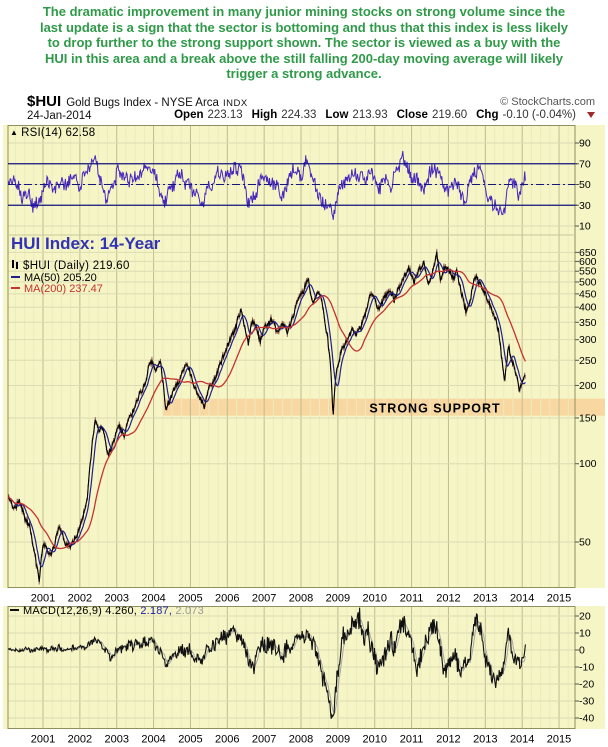 The image size is (608, 747). What do you see at coordinates (588, 323) in the screenshot?
I see `svg-text: 350` at bounding box center [588, 323].